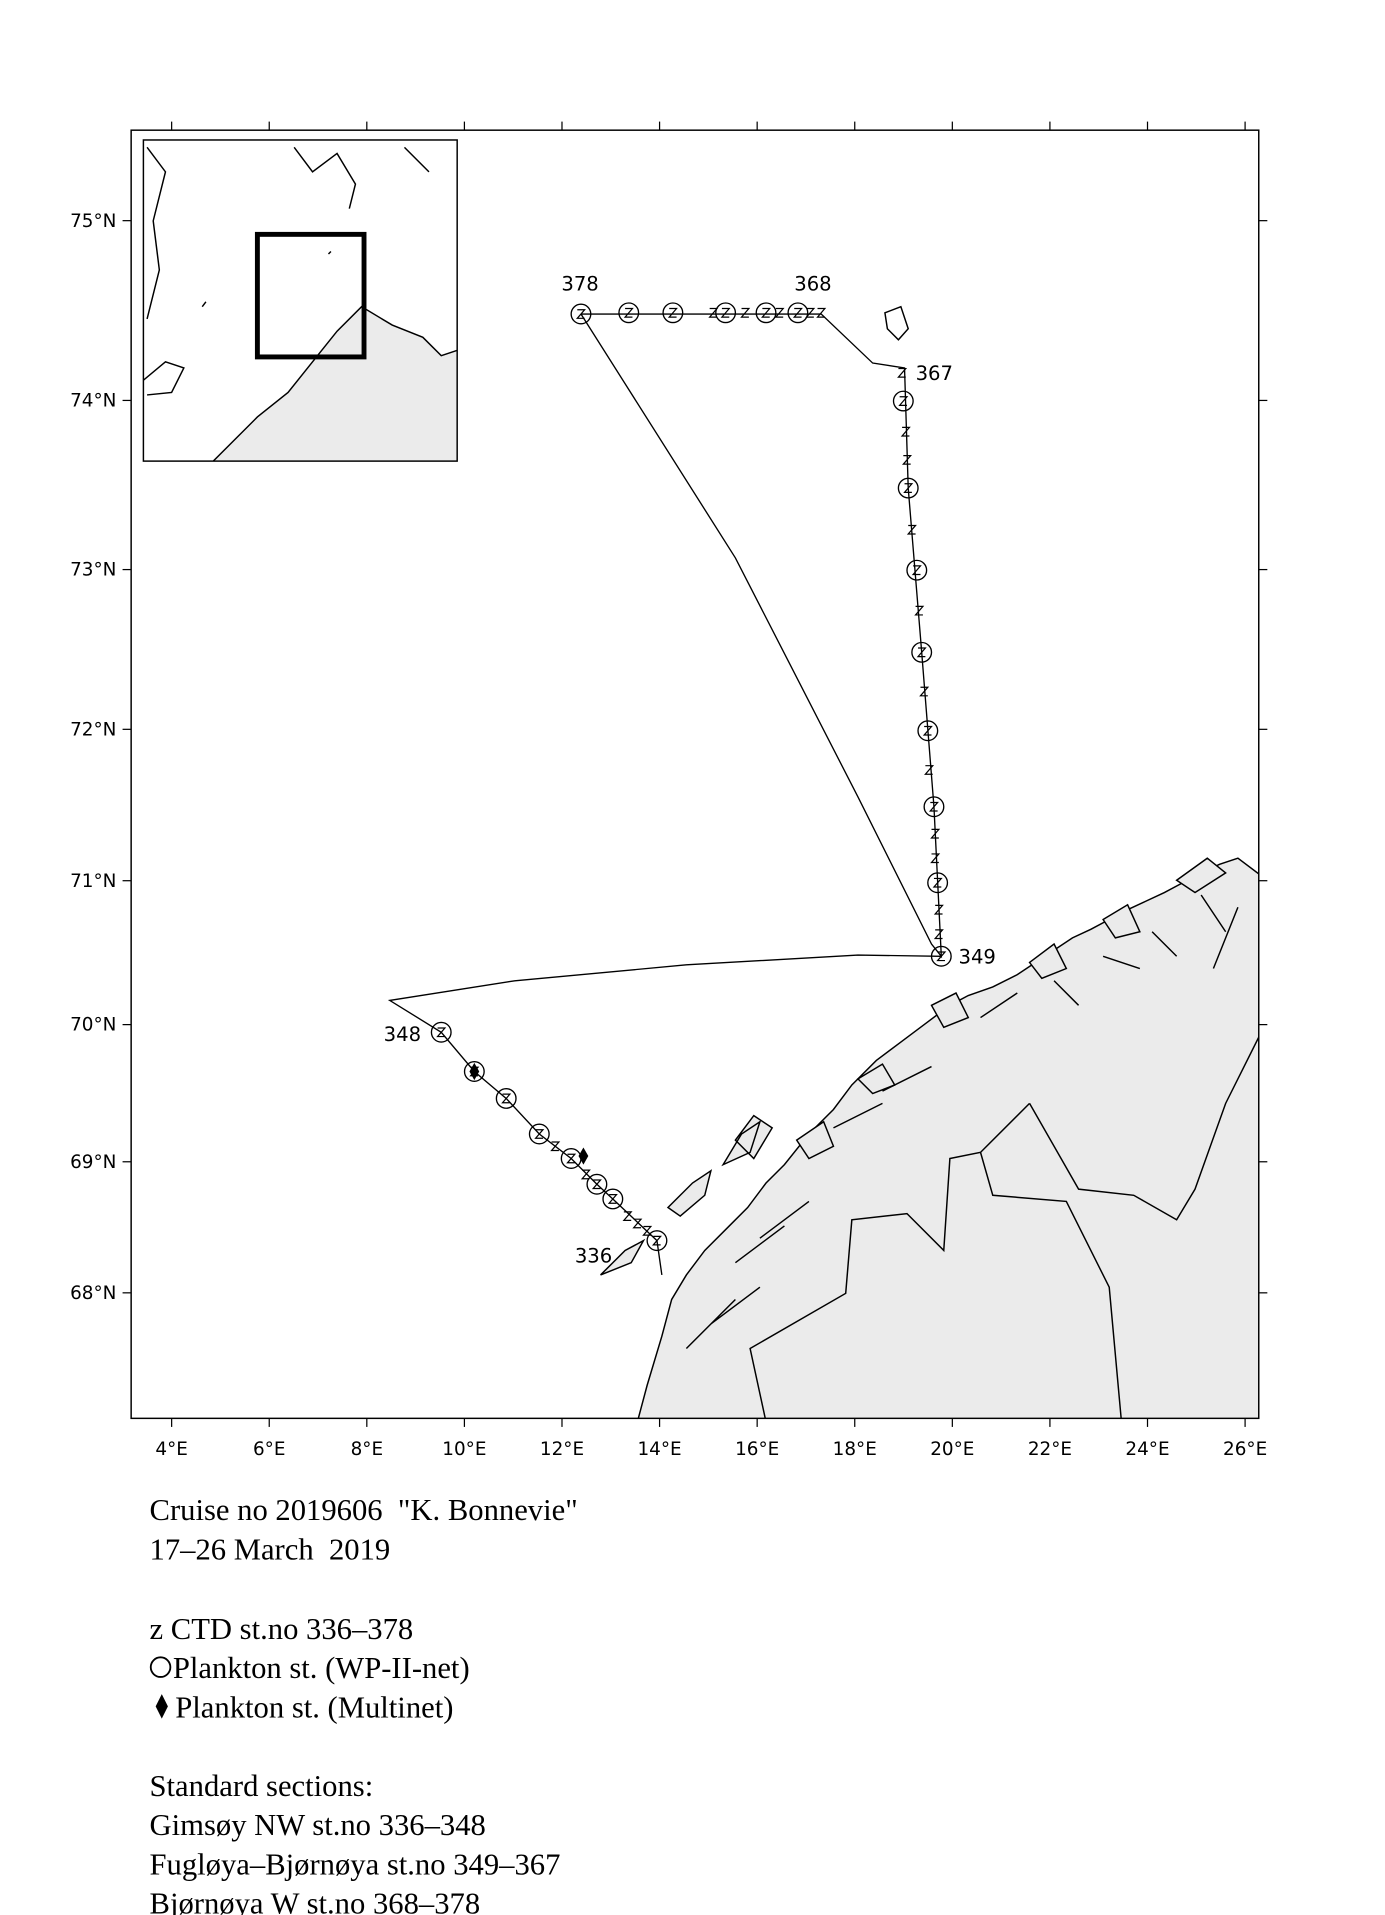 Image resolution: width=1385 pixels, height=1915 pixels. I want to click on inset-map, so click(300, 300).